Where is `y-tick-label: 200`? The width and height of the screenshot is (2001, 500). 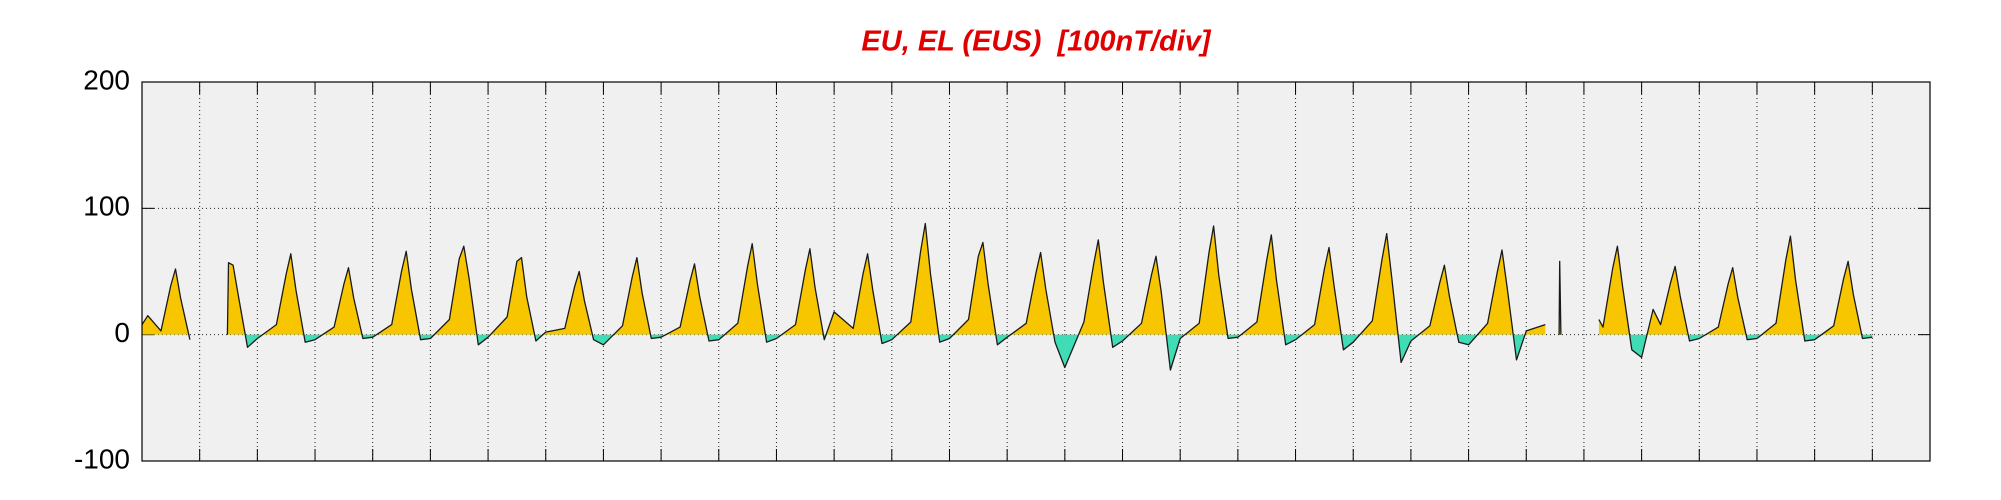 y-tick-label: 200 is located at coordinates (106, 79).